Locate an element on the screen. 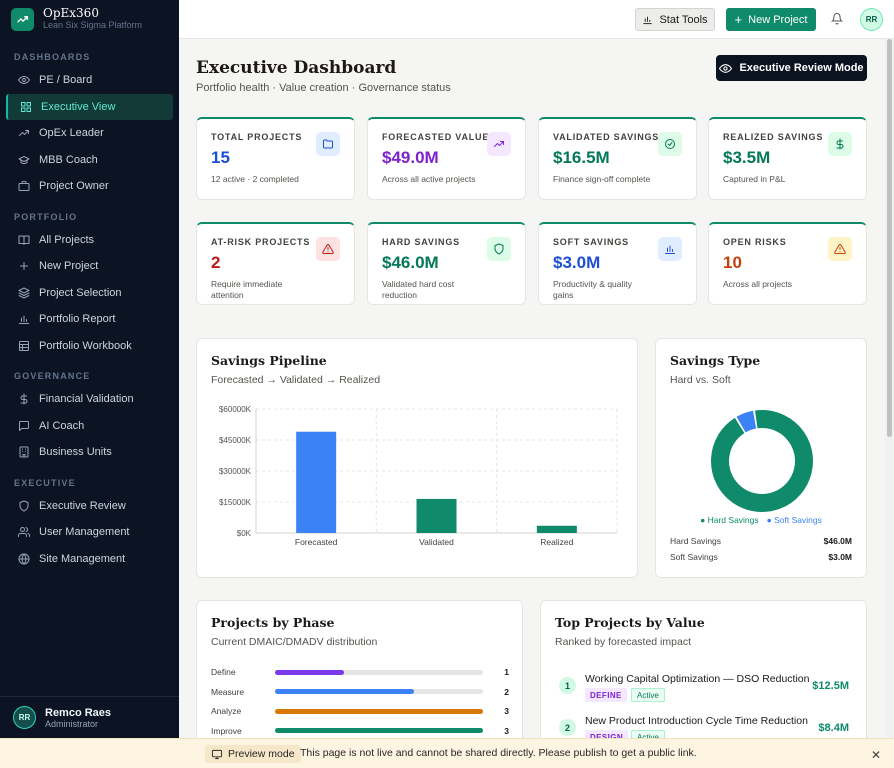 The image size is (894, 768). bell-icon is located at coordinates (838, 19).